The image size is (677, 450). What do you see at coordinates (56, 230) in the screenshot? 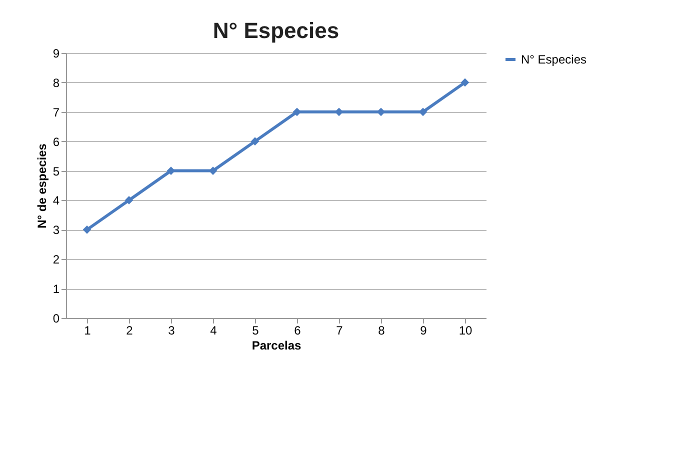
I see `y-tick-label: 3` at bounding box center [56, 230].